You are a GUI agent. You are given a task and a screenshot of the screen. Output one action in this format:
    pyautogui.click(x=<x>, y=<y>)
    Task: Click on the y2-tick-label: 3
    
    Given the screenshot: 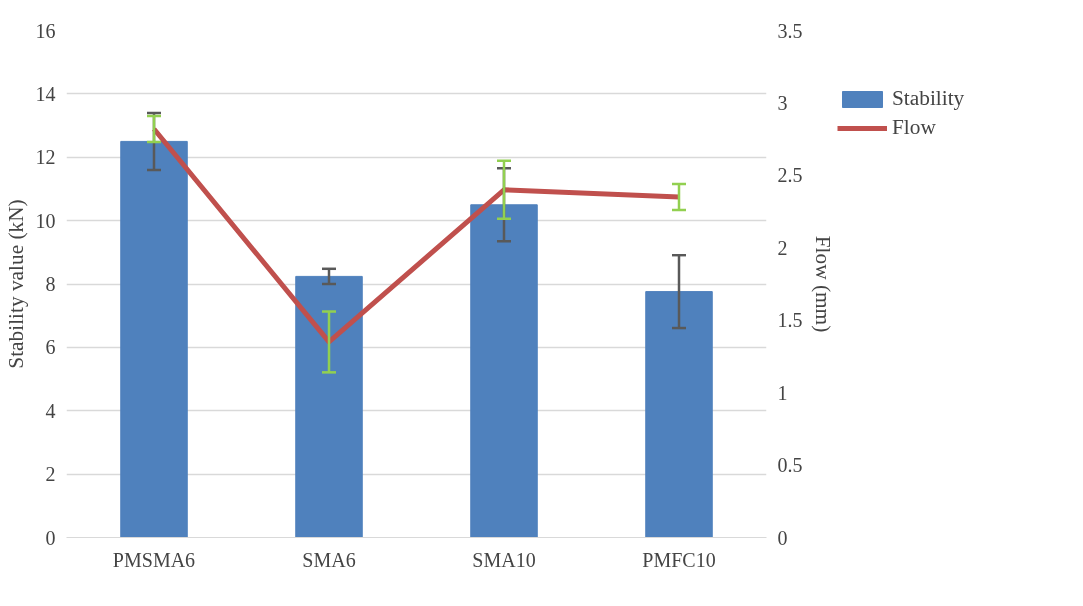 What is the action you would take?
    pyautogui.click(x=782, y=102)
    